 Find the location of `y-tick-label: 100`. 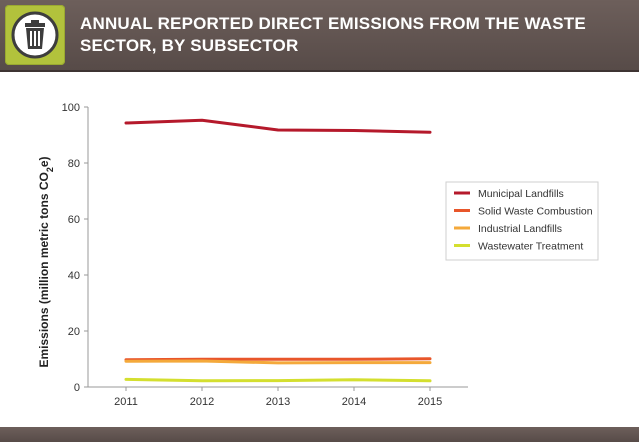

y-tick-label: 100 is located at coordinates (71, 108).